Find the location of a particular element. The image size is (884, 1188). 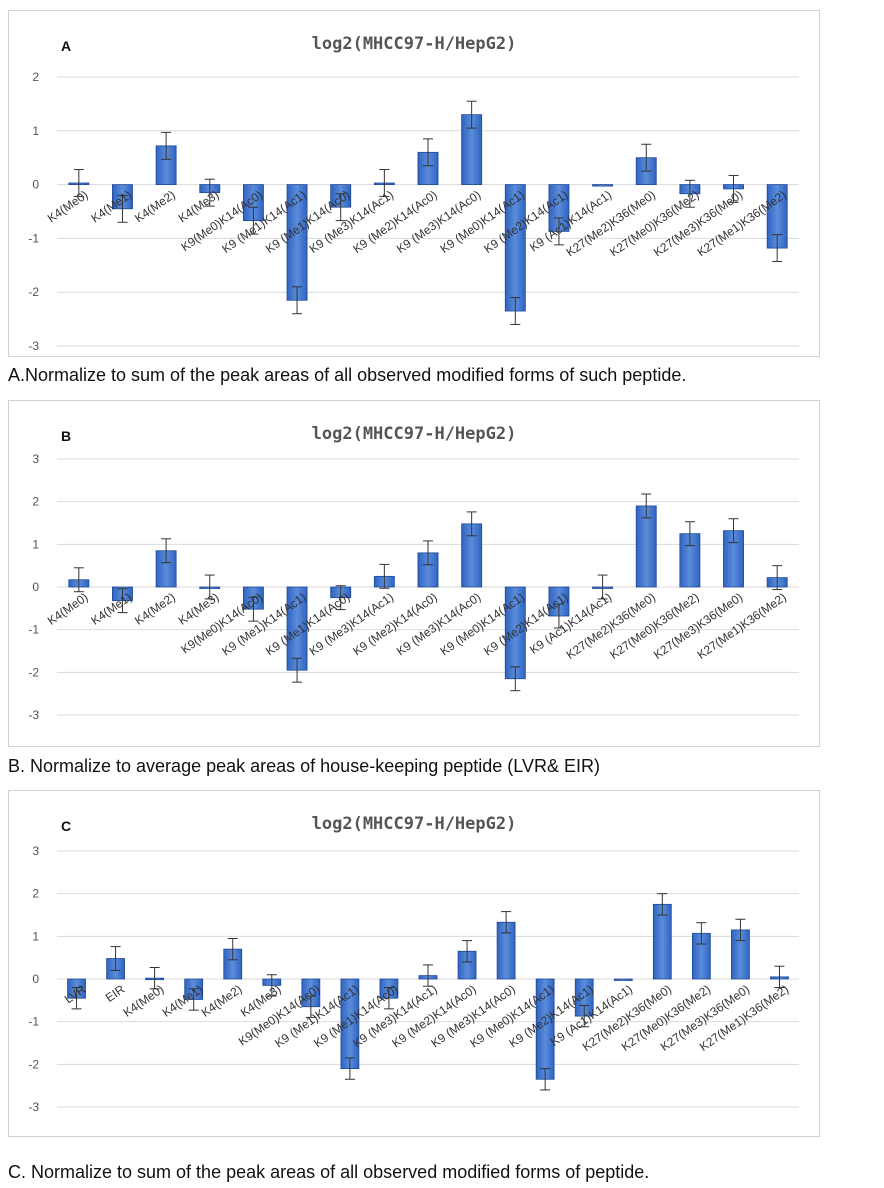

panel-letter: A is located at coordinates (66, 46).